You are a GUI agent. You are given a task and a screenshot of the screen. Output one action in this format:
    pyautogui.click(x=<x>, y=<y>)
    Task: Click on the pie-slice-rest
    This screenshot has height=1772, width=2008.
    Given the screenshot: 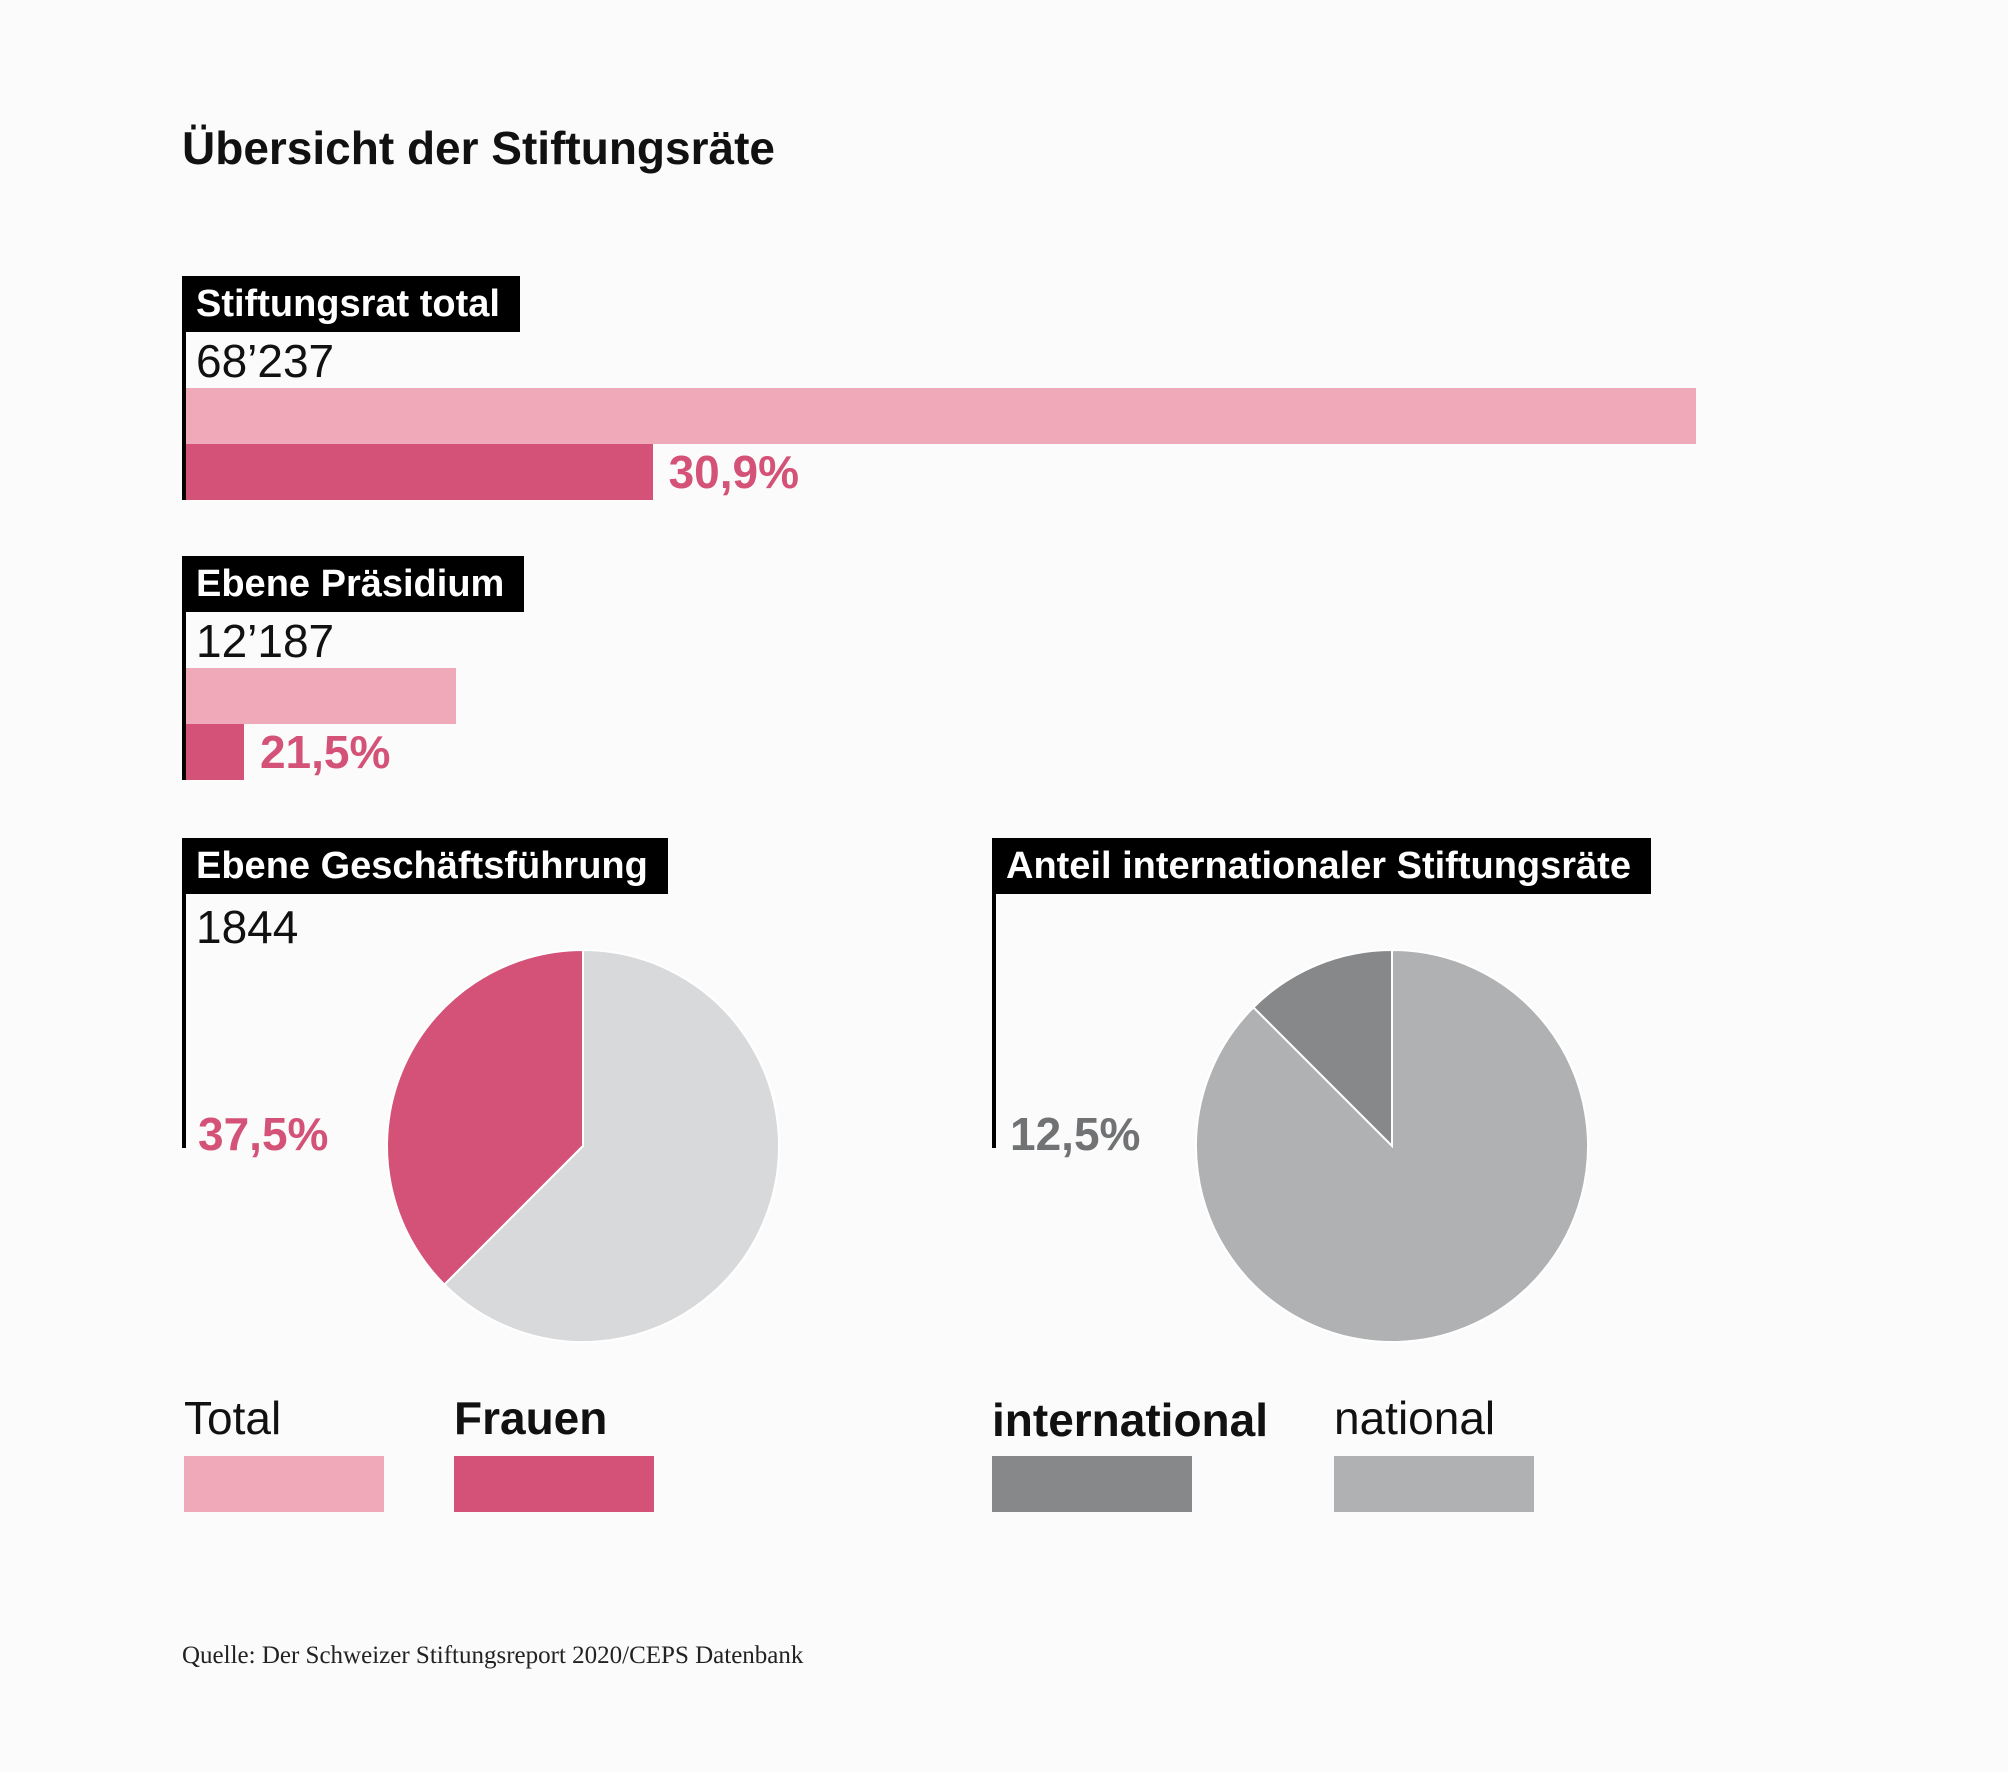 What is the action you would take?
    pyautogui.click(x=611, y=1145)
    